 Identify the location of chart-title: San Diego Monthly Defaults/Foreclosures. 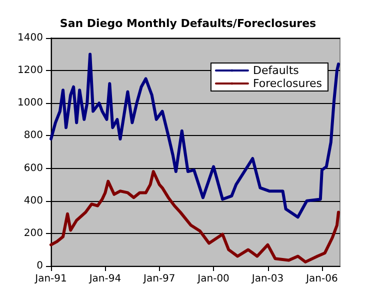
(188, 23).